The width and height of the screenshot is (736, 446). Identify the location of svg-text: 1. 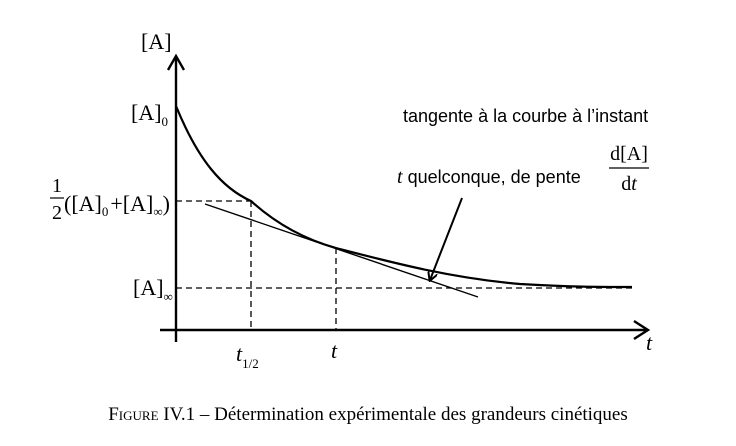
(57, 186).